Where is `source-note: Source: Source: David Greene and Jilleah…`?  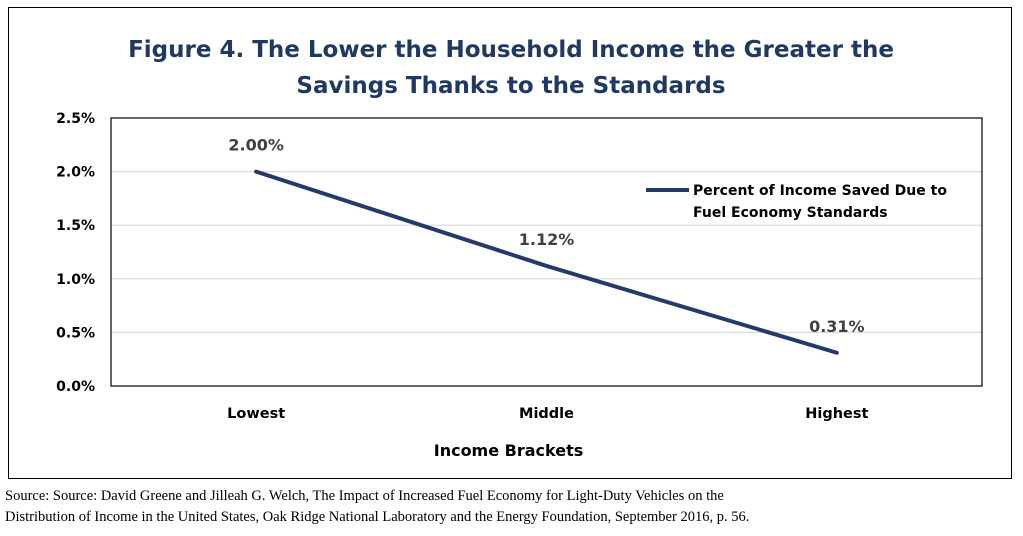 source-note: Source: Source: David Greene and Jilleah… is located at coordinates (510, 507).